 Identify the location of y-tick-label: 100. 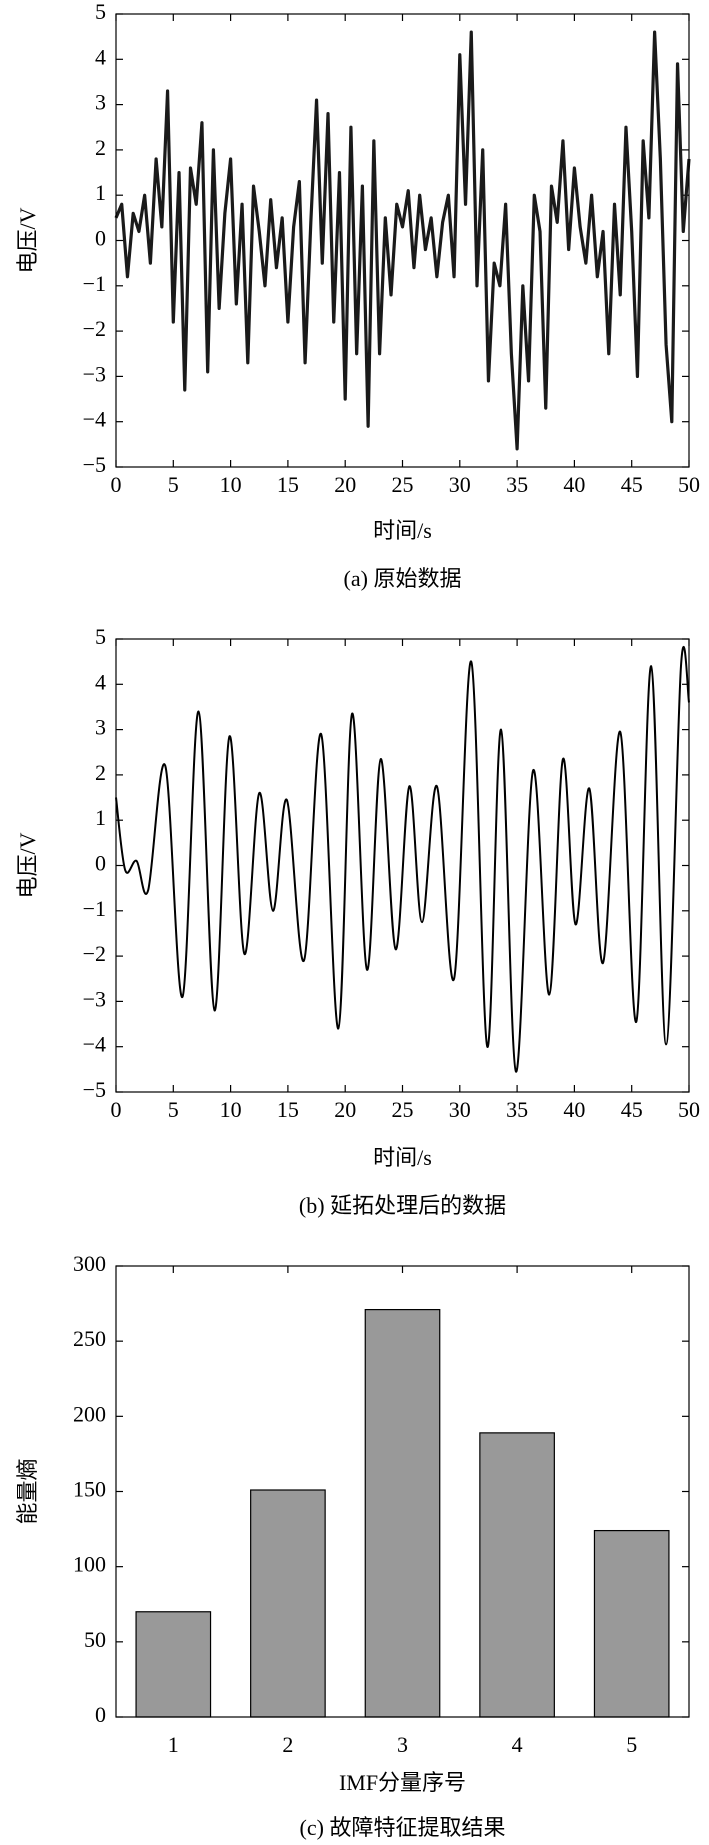
(89, 1564).